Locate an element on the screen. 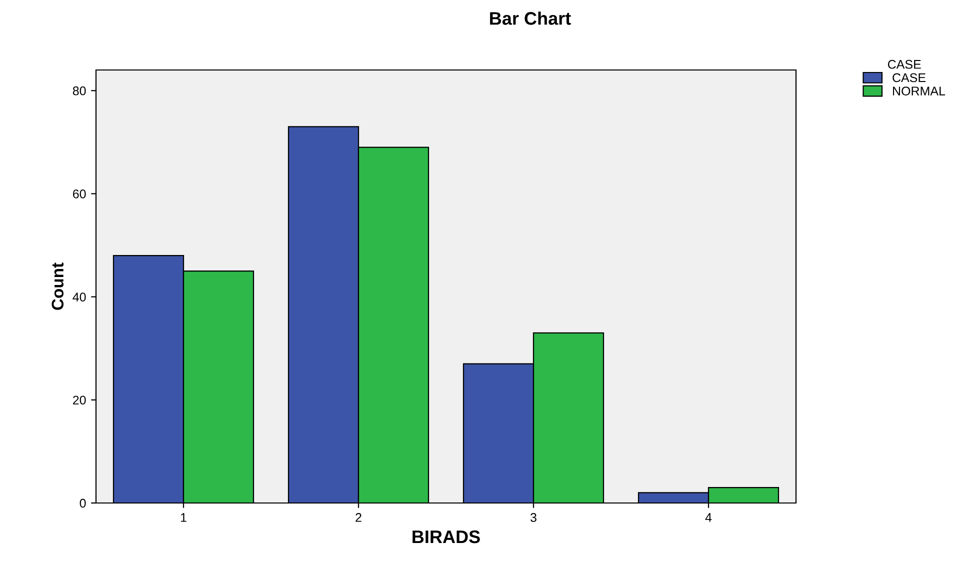  y-tick-label: 40 is located at coordinates (79, 297).